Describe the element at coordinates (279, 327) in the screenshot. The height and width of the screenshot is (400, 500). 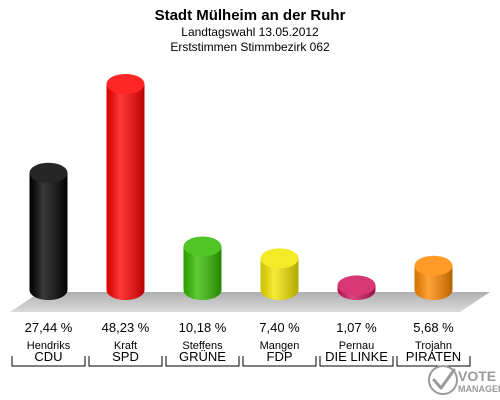
I see `value-label: 7,40 %` at that location.